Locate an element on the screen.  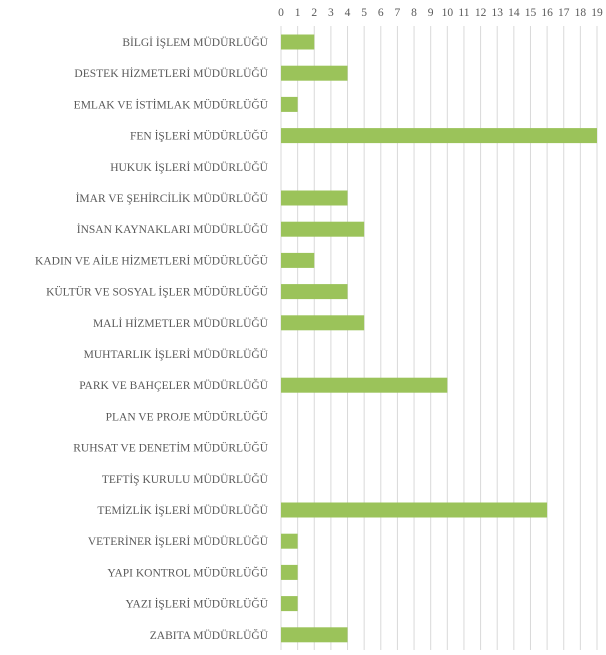
category-label: TEMİZLİK İŞLERİ MÜDÜRLÜĞÜ is located at coordinates (182, 510).